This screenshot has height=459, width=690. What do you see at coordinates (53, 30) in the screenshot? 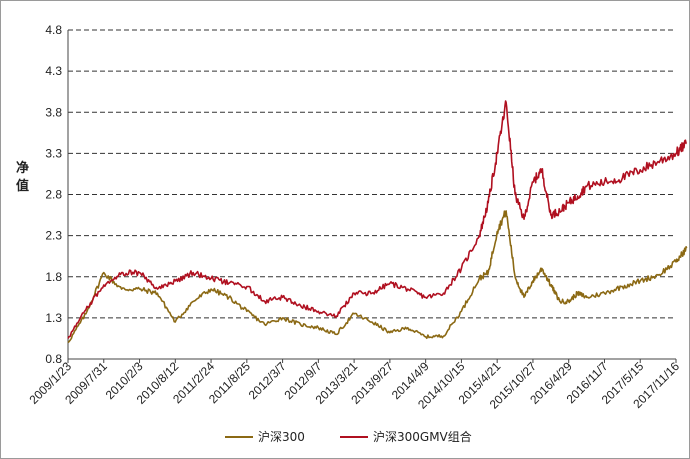
I see `y-tick-label: 4.8` at bounding box center [53, 30].